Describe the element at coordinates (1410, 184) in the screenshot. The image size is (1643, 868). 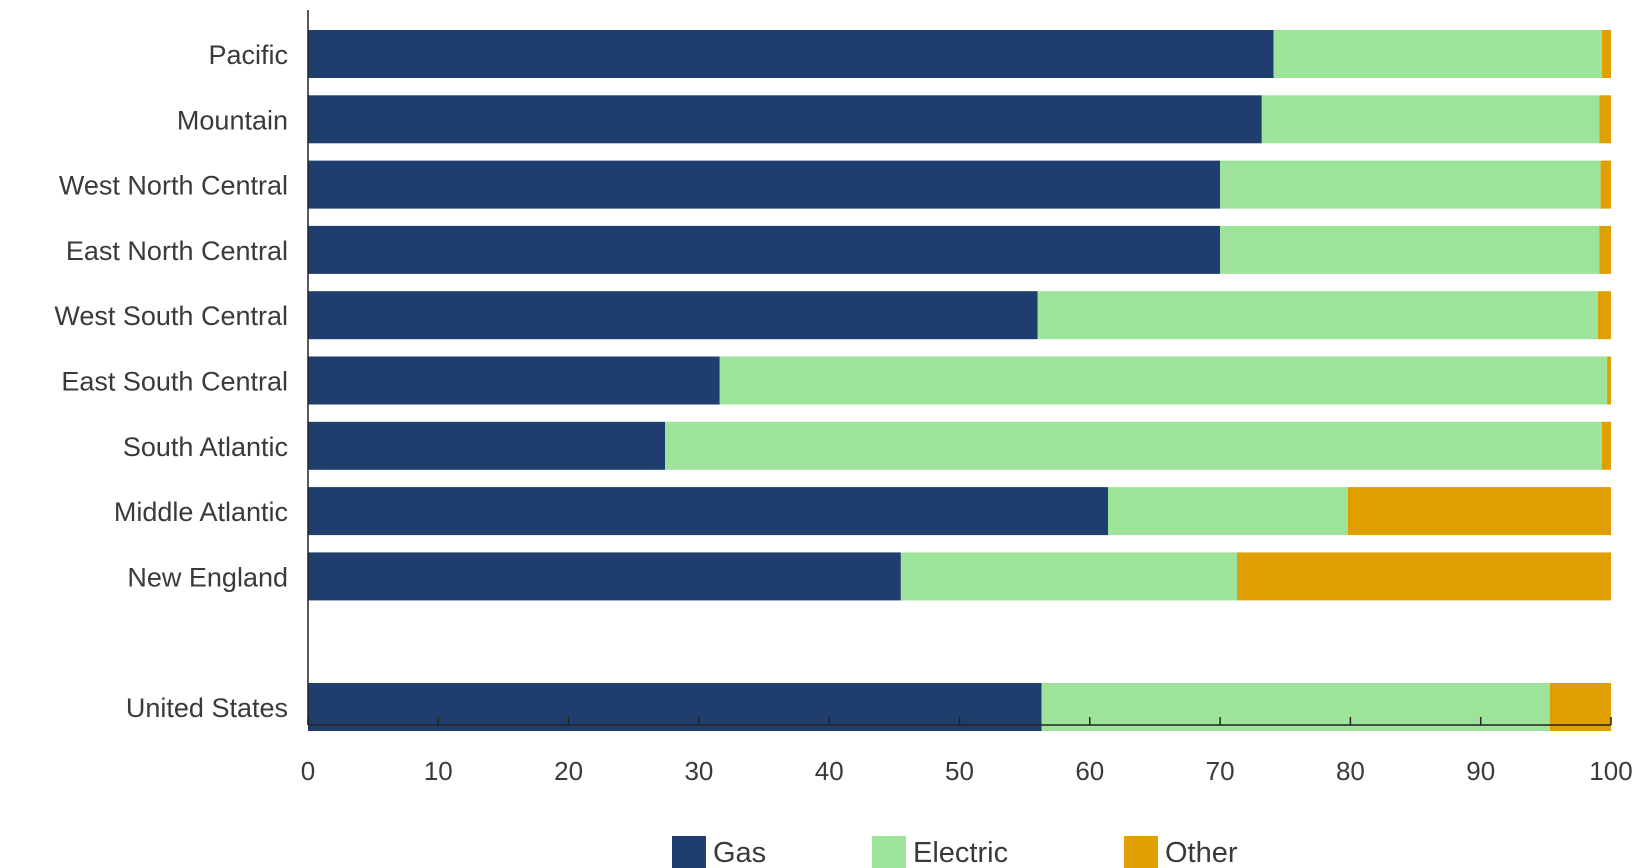
I see `bar-electric-west-north-central` at that location.